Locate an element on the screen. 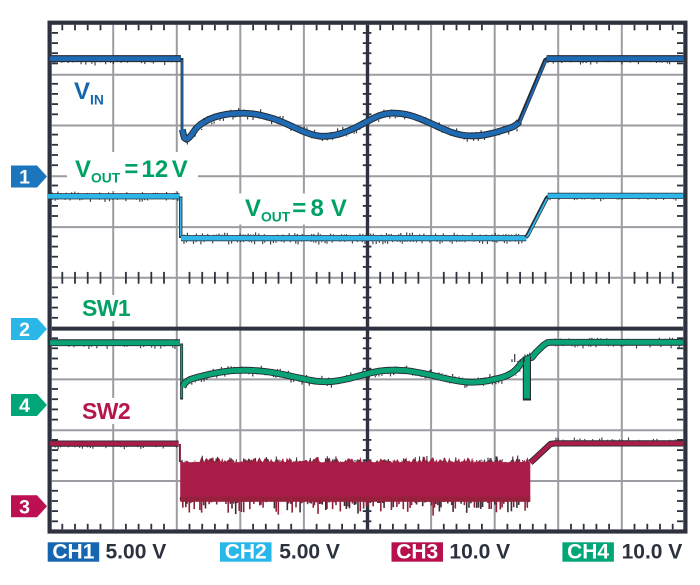 The width and height of the screenshot is (700, 585). svg-text:VOUT=8V: VOUT= 8 V is located at coordinates (296, 210).